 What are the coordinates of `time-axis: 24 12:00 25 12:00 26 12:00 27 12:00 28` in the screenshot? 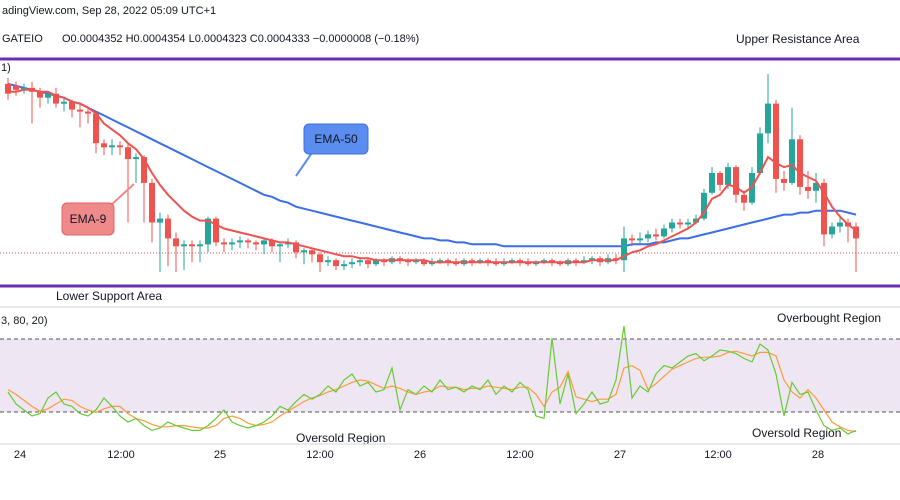 It's located at (419, 455).